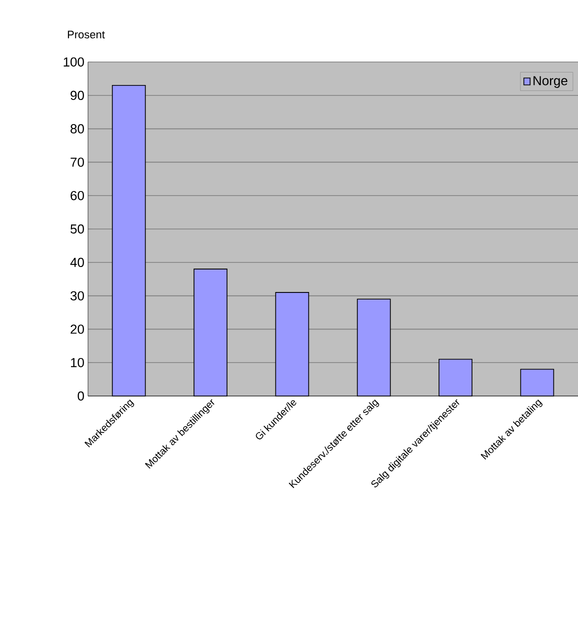  What do you see at coordinates (77, 363) in the screenshot?
I see `y-tick-label: 10` at bounding box center [77, 363].